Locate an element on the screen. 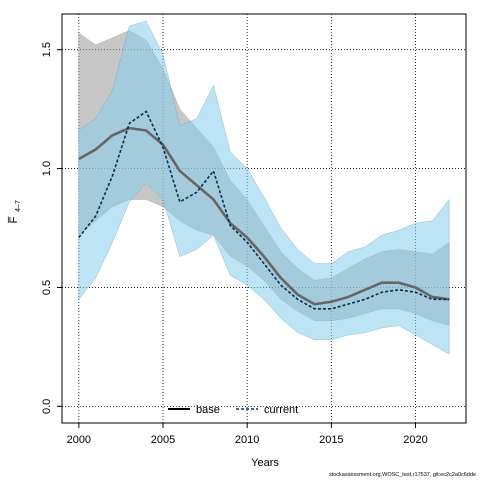 The image size is (480, 480). x-axis: 2000 2005 2010 2015 2020 is located at coordinates (247, 434).